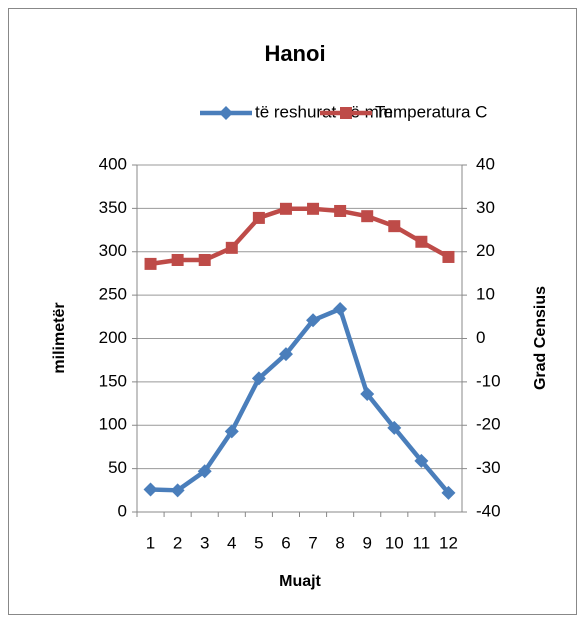  I want to click on y-tick-label: 150, so click(113, 380).